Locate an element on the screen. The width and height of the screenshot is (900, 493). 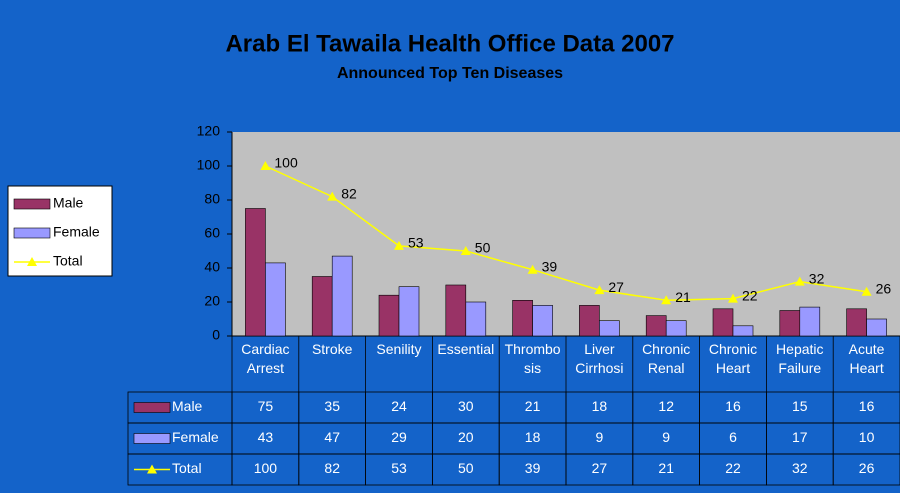
table-value: 20 is located at coordinates (466, 437).